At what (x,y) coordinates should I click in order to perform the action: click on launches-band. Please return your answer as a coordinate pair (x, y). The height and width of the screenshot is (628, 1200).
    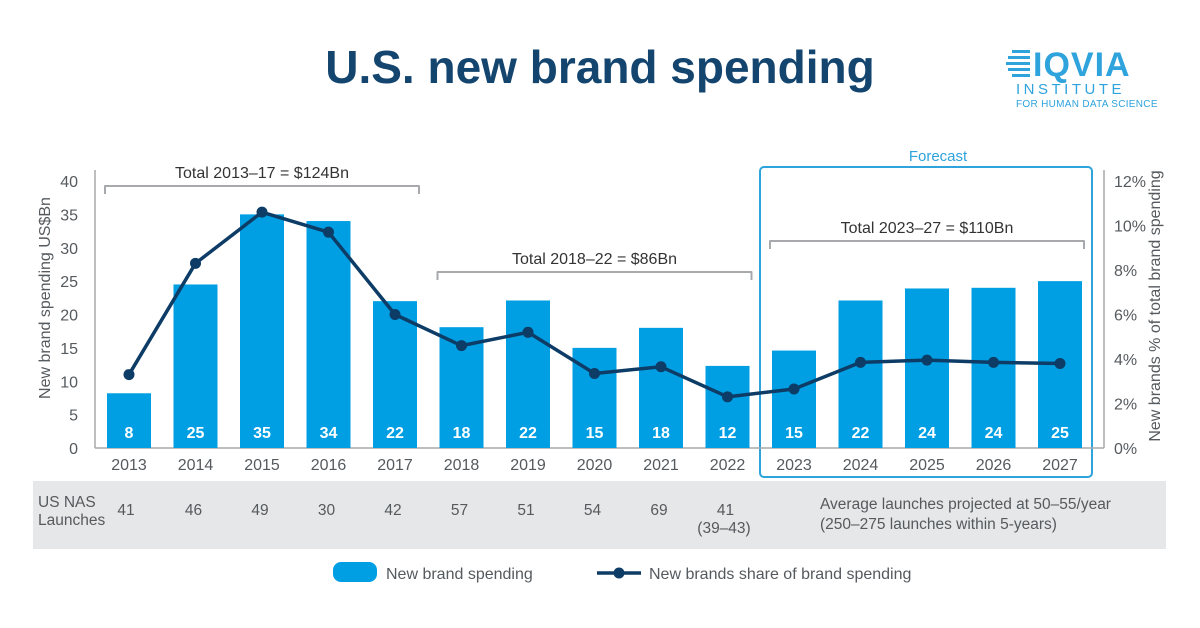
    Looking at the image, I should click on (599, 515).